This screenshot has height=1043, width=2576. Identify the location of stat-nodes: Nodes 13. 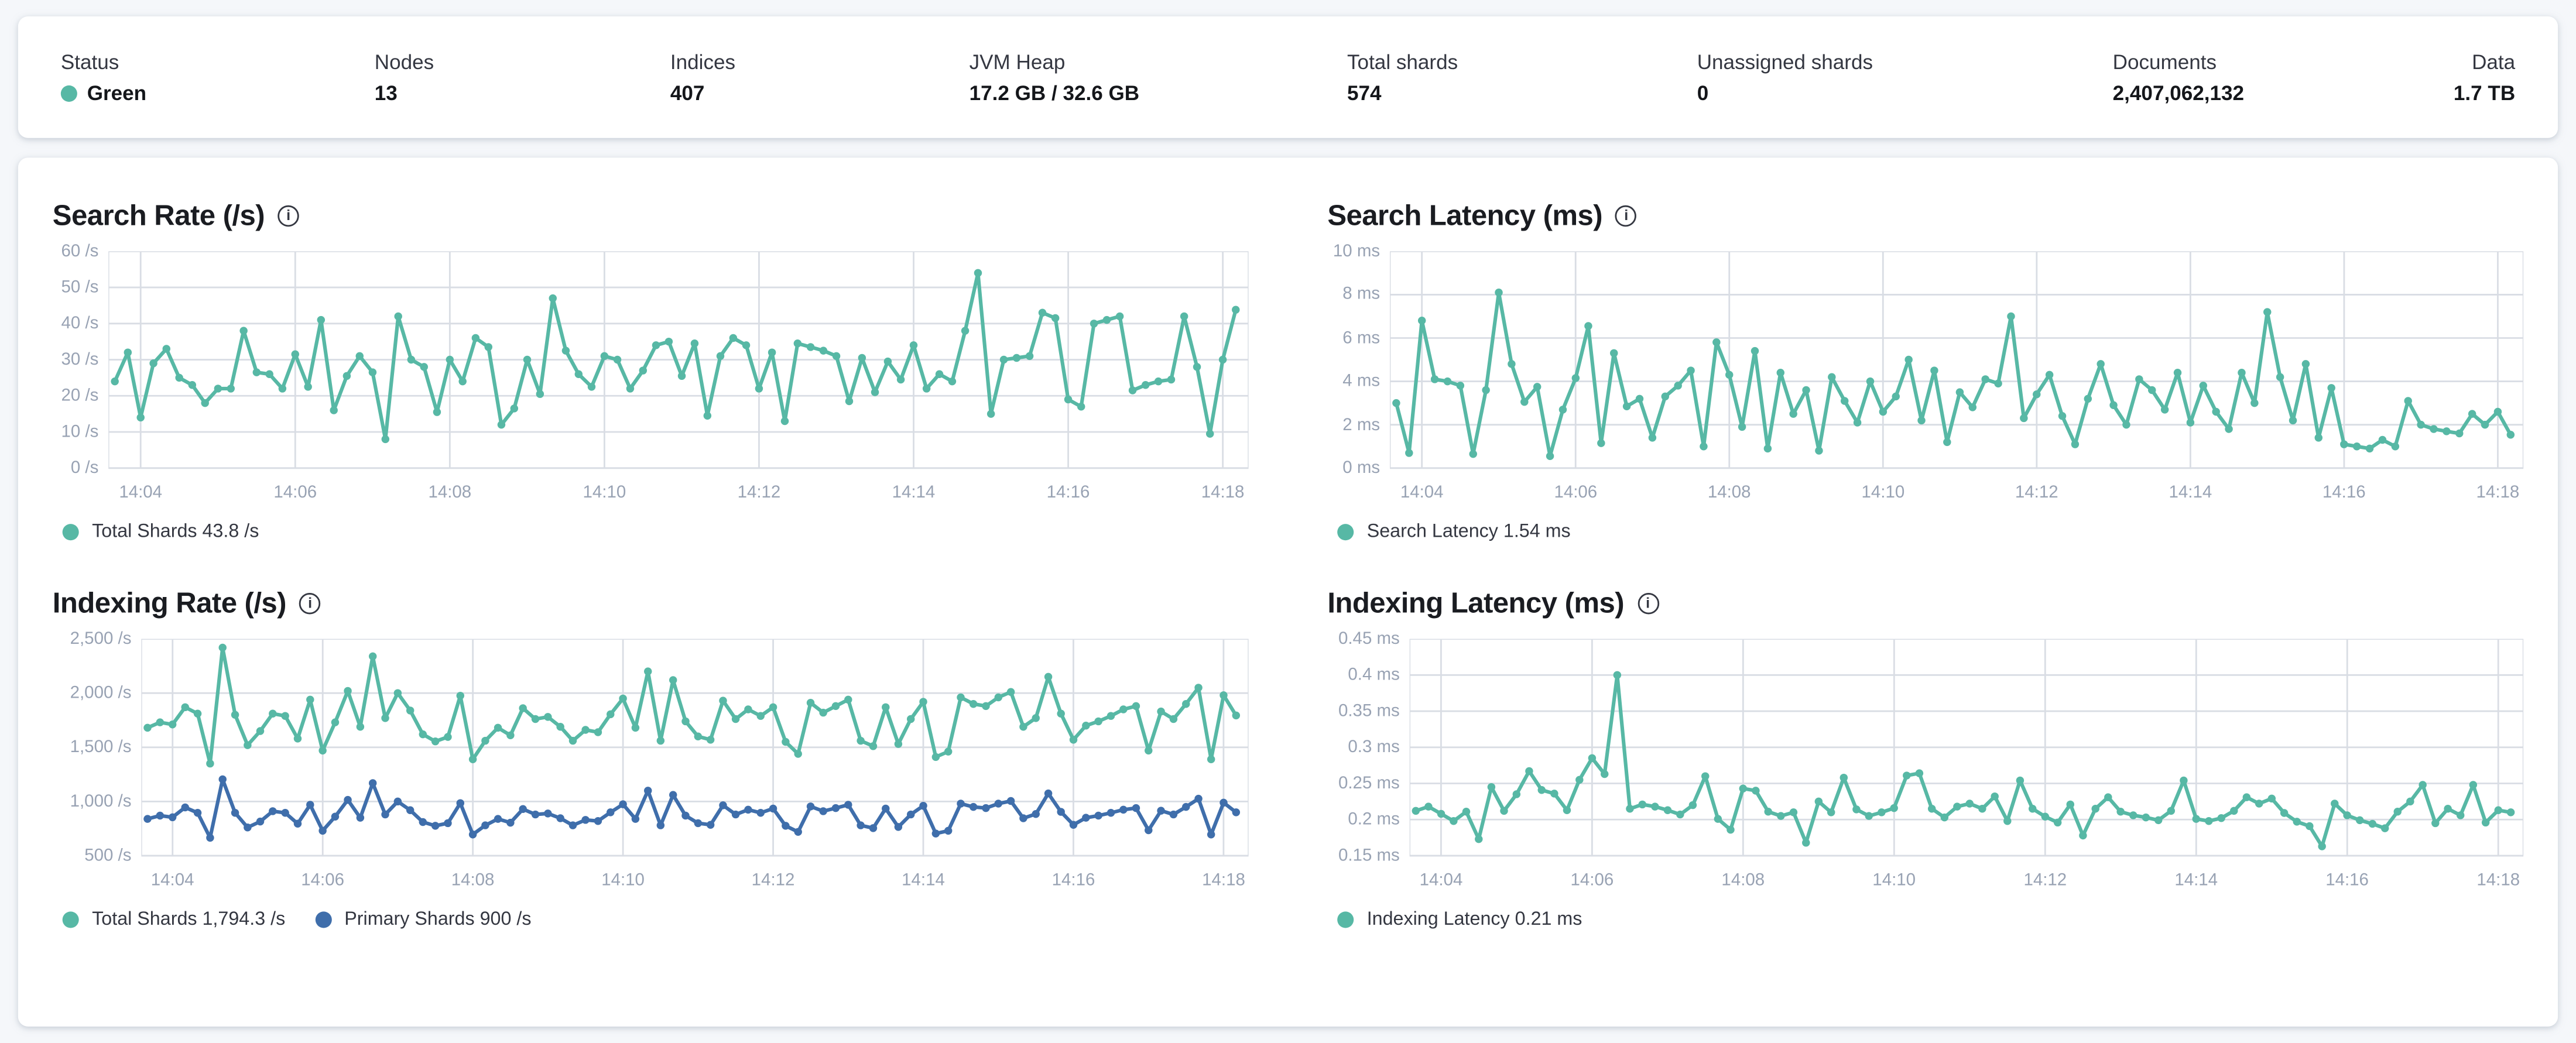
(522, 77).